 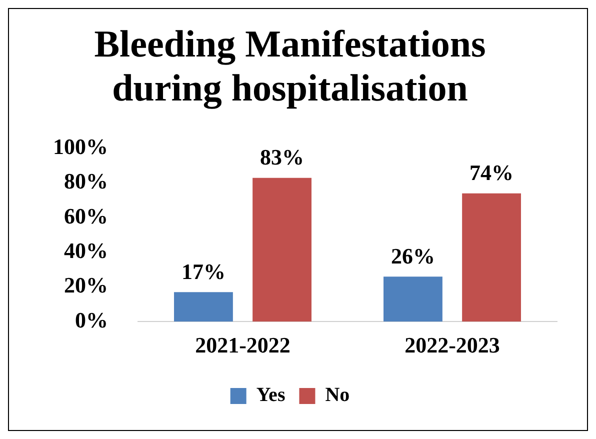 What do you see at coordinates (80, 147) in the screenshot?
I see `y-tick-label: 100%` at bounding box center [80, 147].